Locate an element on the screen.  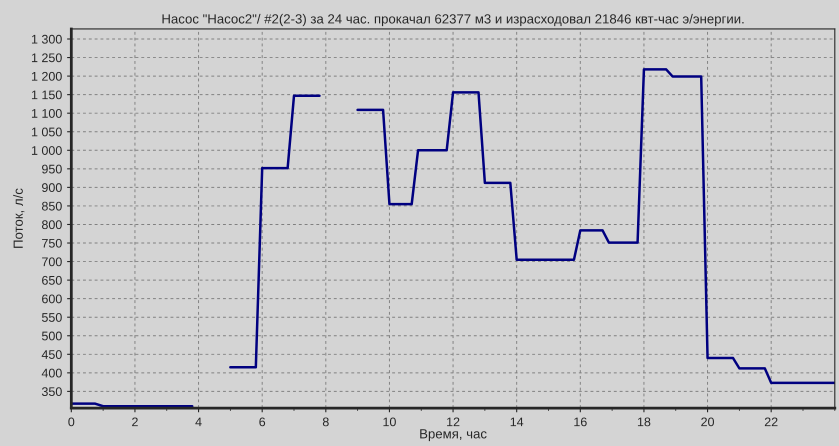
x-tick-label: 10 is located at coordinates (389, 421).